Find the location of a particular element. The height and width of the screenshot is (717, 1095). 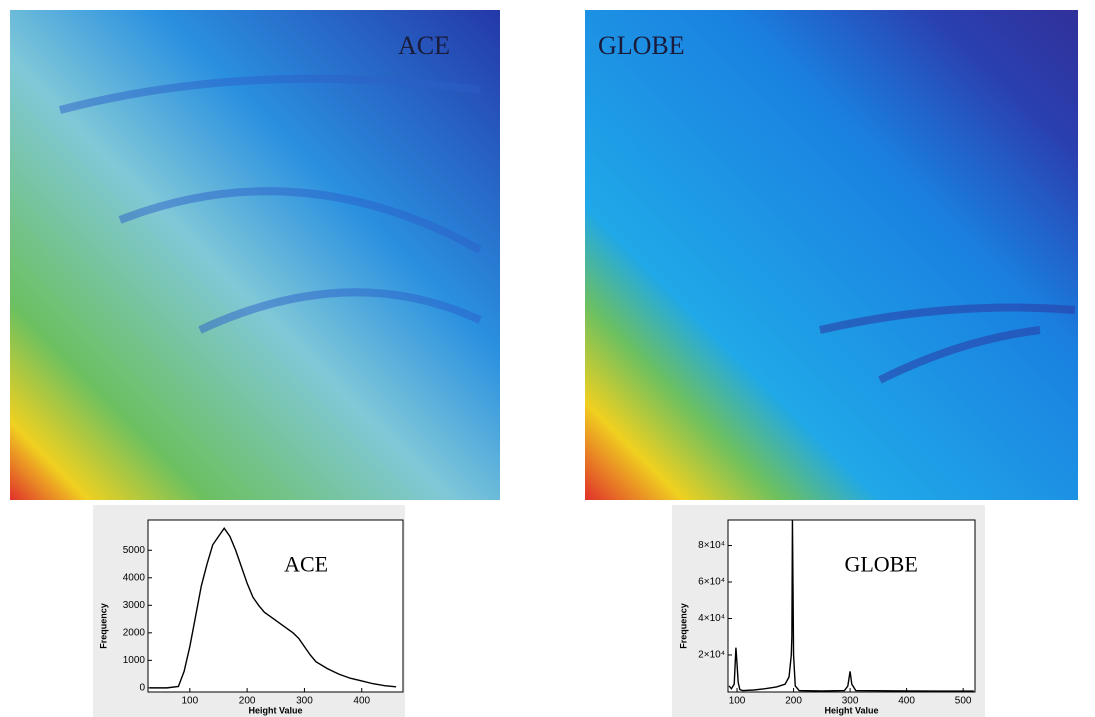

y-tick-label: 0 is located at coordinates (142, 688).